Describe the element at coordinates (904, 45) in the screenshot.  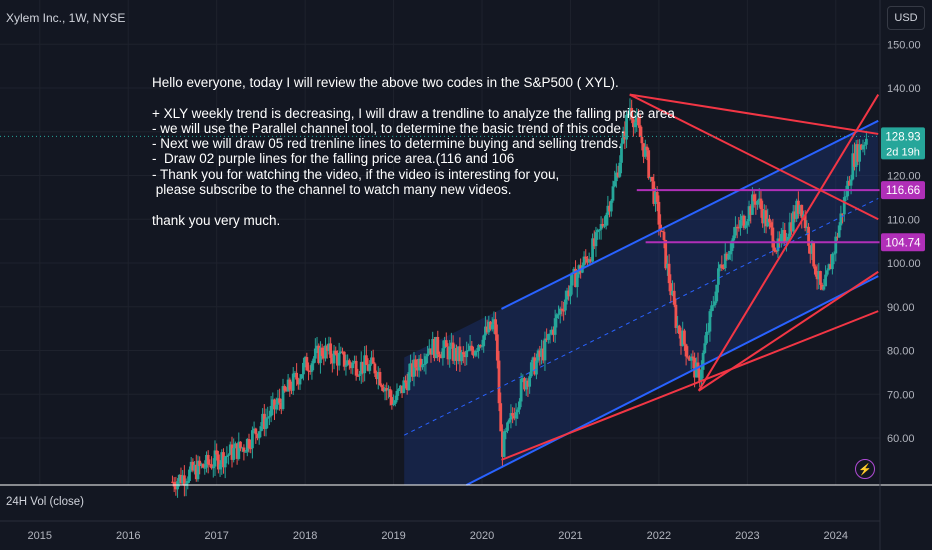
I see `y-tick-label: 150.00` at that location.